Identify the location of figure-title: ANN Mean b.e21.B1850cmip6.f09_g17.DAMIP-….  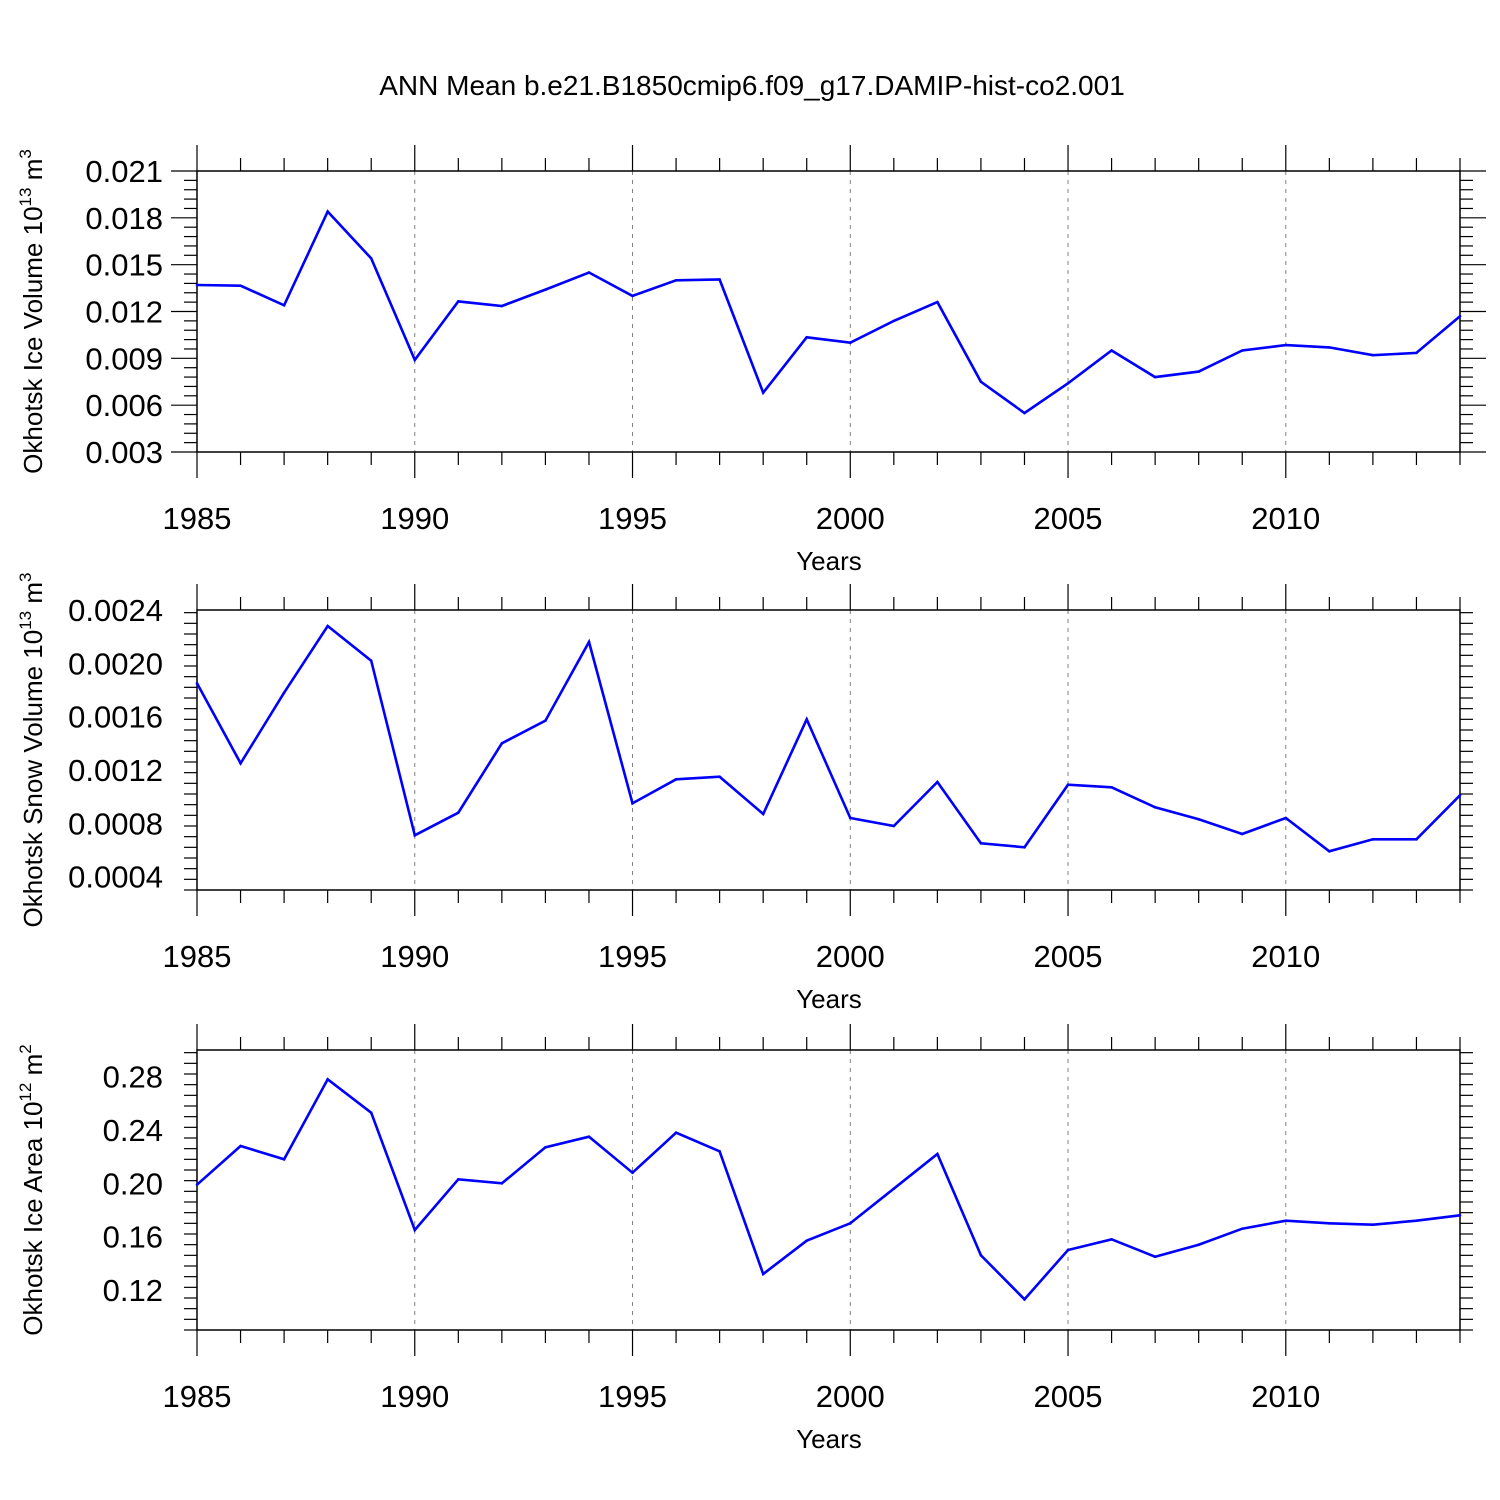
(752, 85).